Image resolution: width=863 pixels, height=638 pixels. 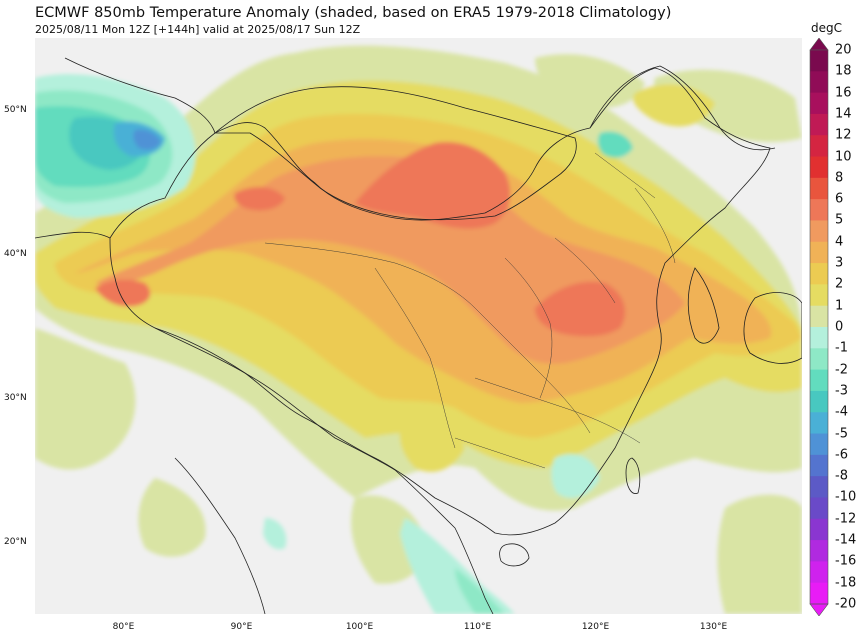 I want to click on colorbar, so click(x=819, y=327).